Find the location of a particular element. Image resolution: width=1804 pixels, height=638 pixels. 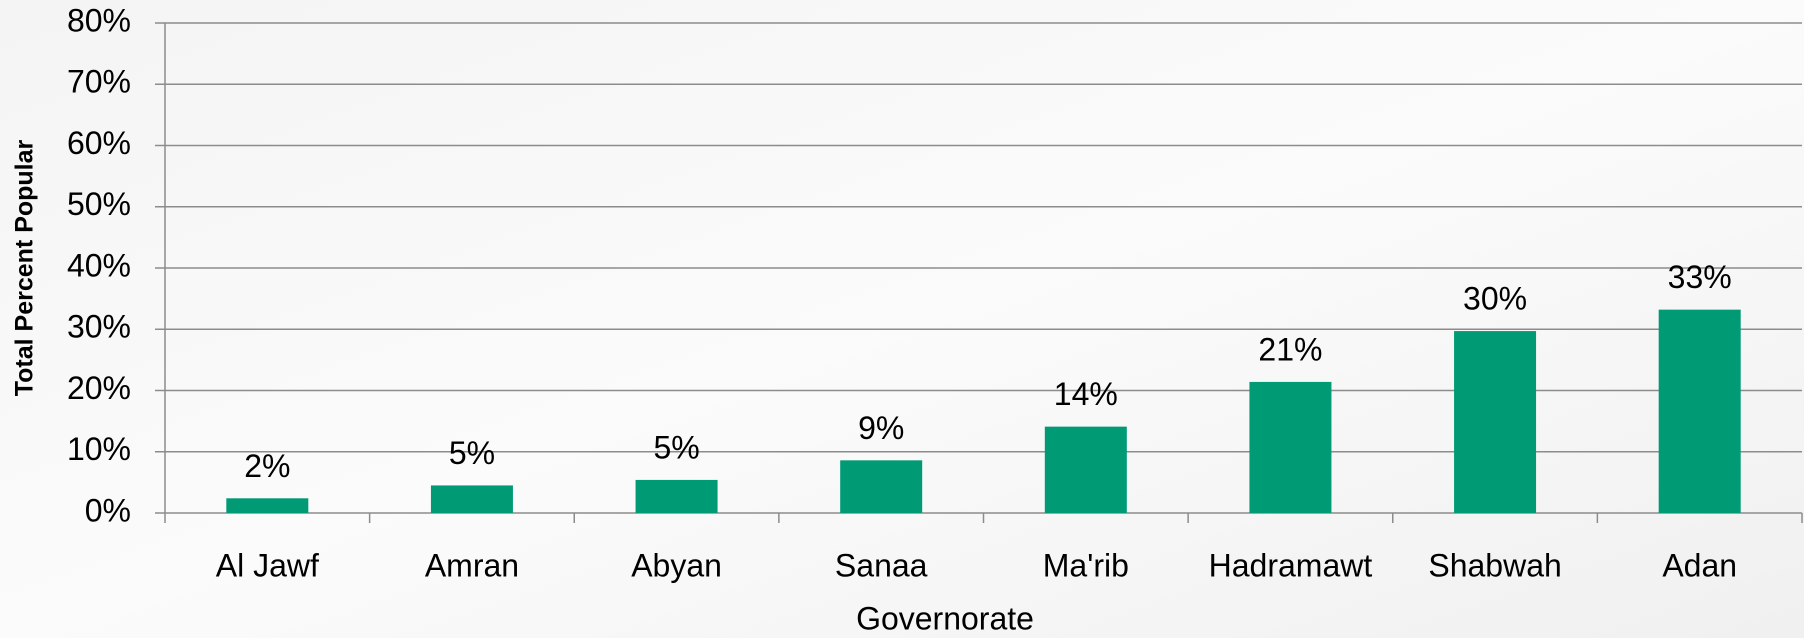

y-tick-label: 40% is located at coordinates (99, 265).